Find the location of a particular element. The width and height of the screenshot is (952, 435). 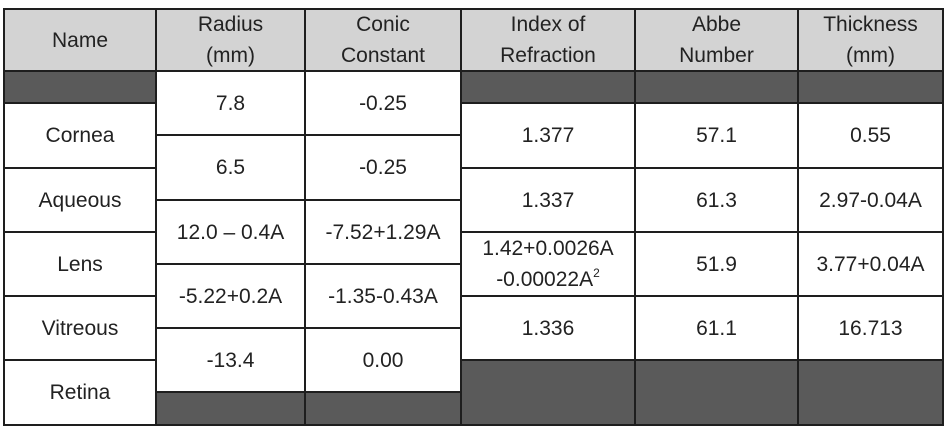

header-conic: Conic Constant is located at coordinates (383, 40).